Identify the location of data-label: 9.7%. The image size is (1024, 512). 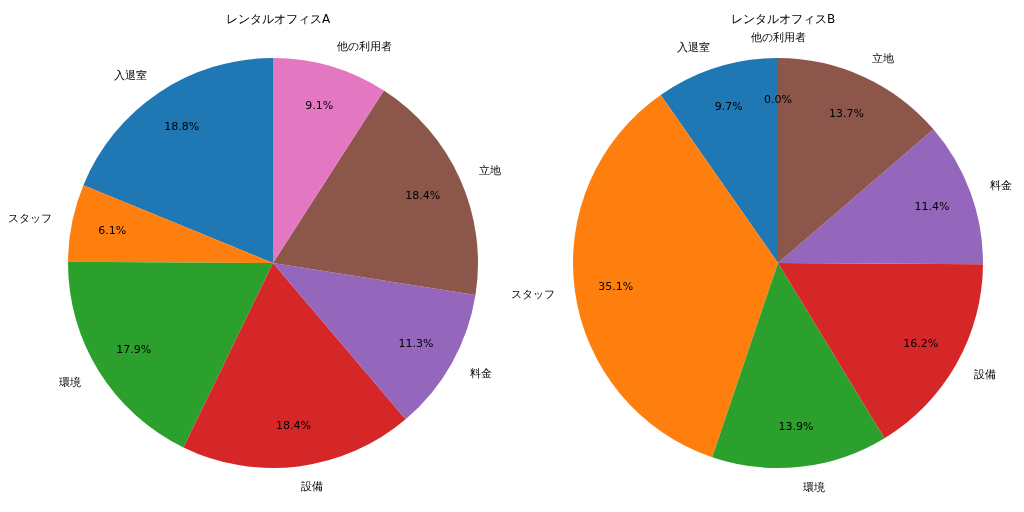
(728, 107).